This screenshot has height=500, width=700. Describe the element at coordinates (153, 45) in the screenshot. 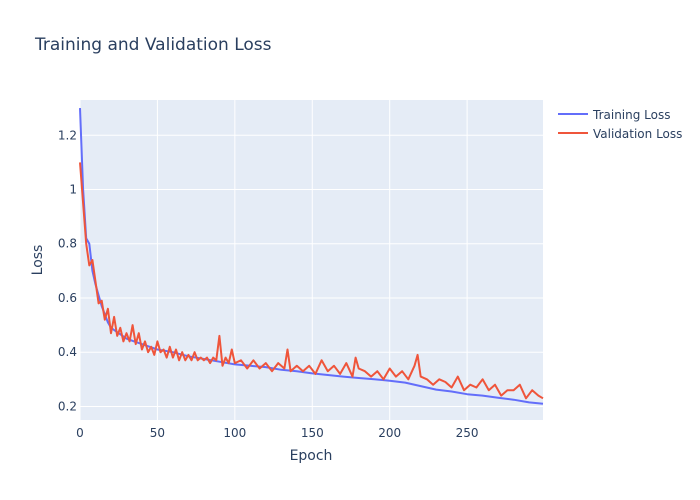

I see `chart-title: Training and Validation Loss` at that location.